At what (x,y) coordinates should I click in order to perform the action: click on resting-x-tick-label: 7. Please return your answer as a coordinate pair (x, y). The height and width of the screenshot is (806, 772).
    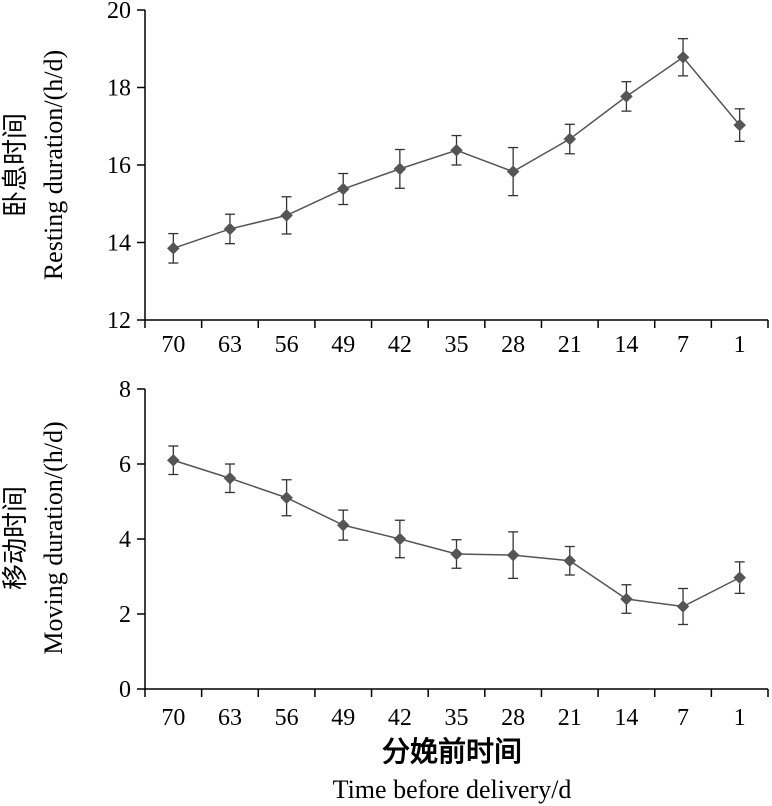
    Looking at the image, I should click on (683, 345).